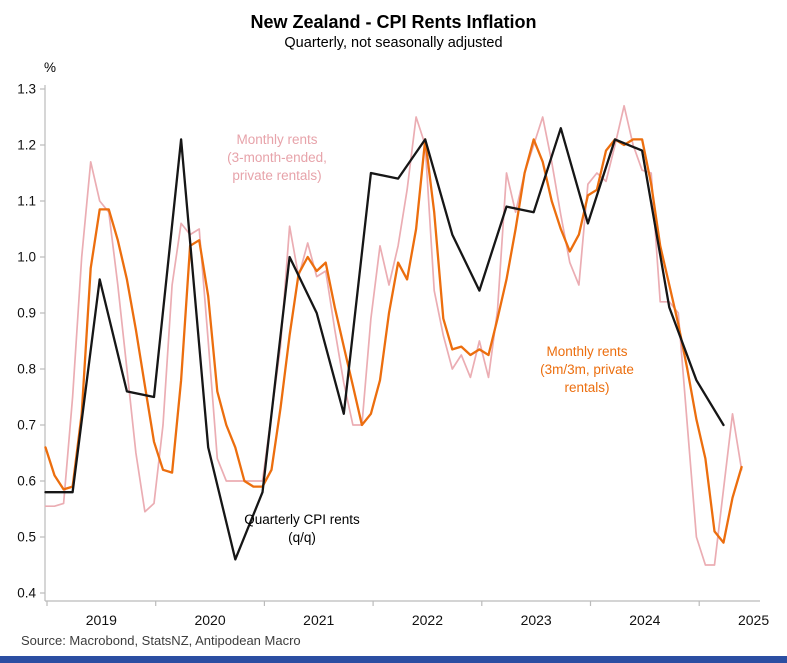 The width and height of the screenshot is (787, 663). Describe the element at coordinates (277, 139) in the screenshot. I see `pink-series-label-line: Monthly rents` at that location.